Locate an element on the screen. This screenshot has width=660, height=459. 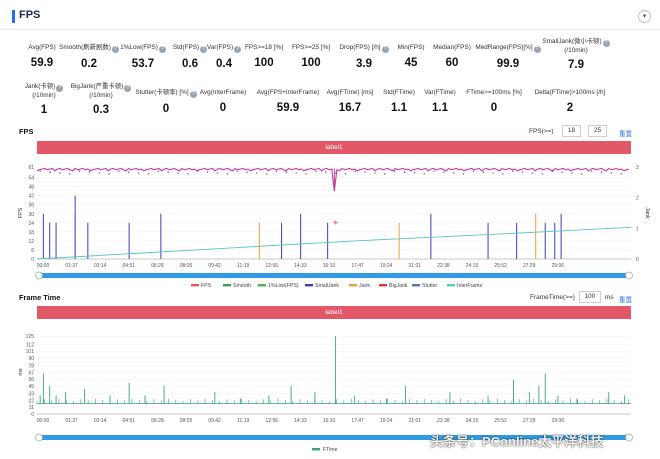
x-tick-label: 00:00 is located at coordinates (43, 421).